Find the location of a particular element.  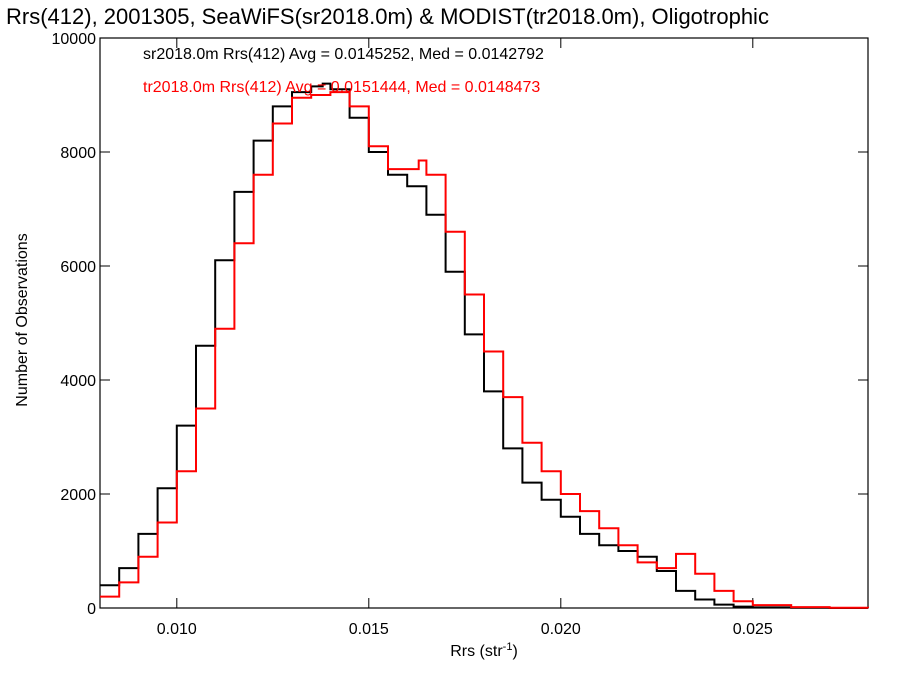

x-tick-label: 0.015 is located at coordinates (369, 629).